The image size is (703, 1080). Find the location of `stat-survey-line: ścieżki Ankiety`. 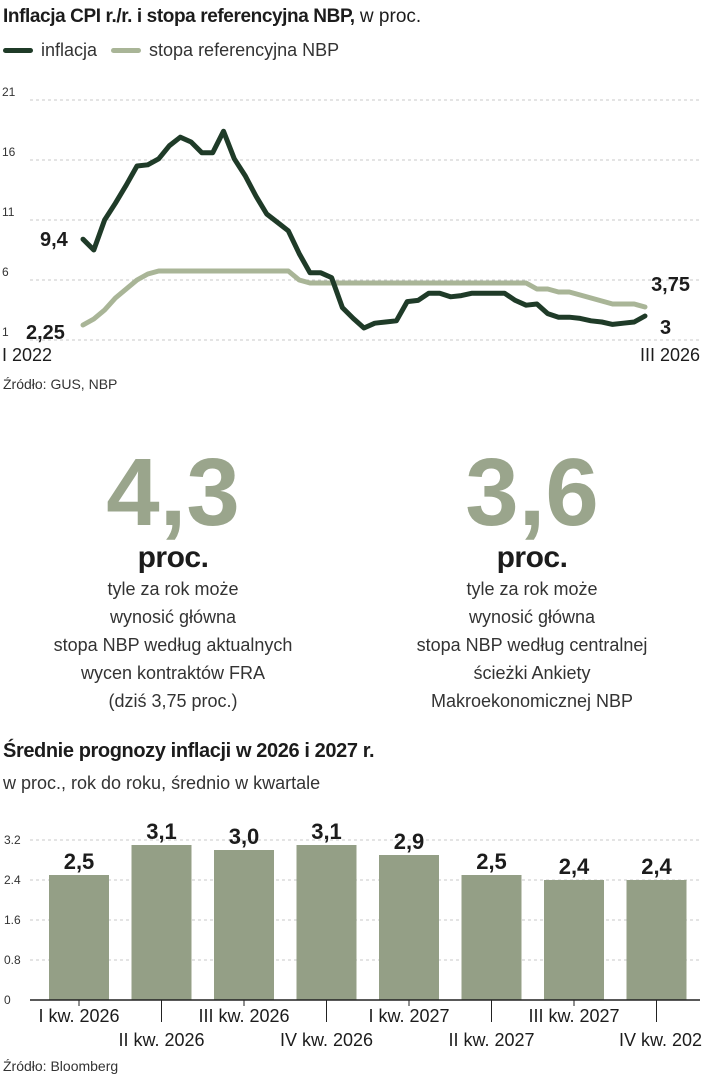

stat-survey-line: ścieżki Ankiety is located at coordinates (532, 673).